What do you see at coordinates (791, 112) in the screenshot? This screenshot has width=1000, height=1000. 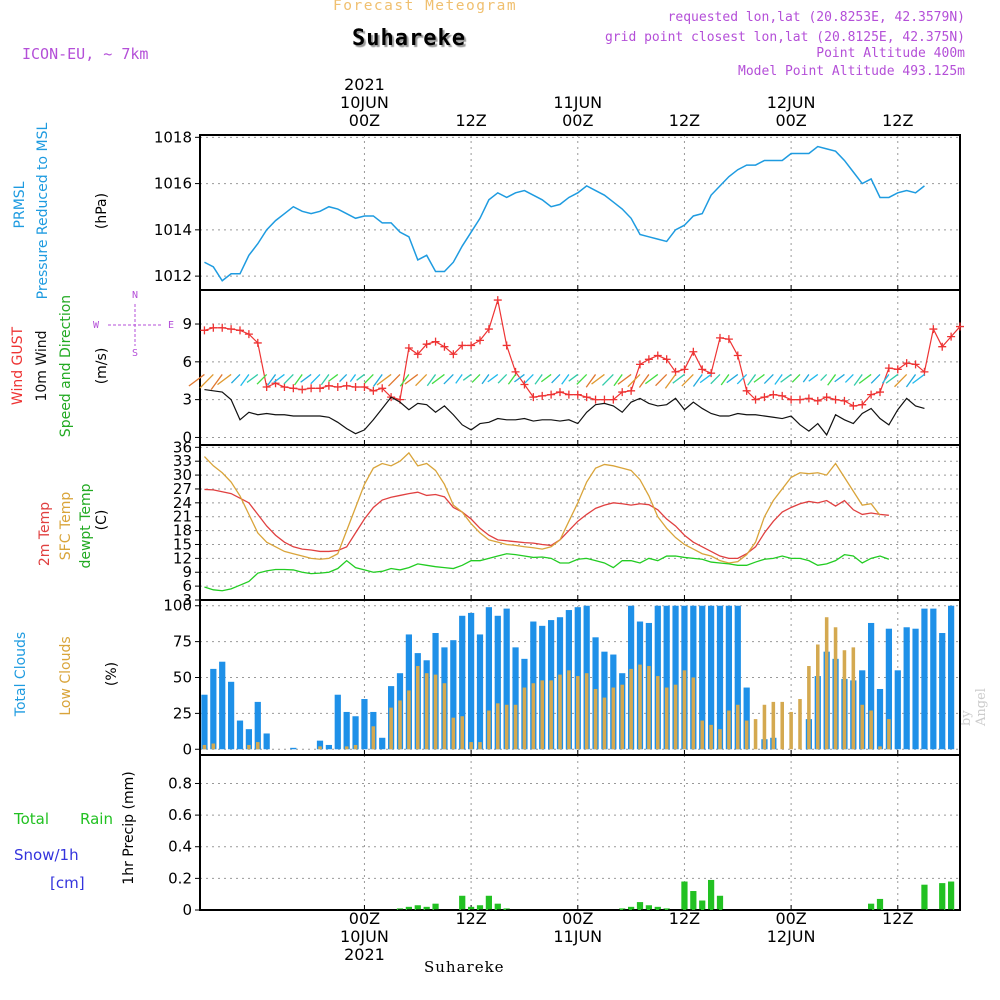 I see `time-label: 12JUN 00Z` at bounding box center [791, 112].